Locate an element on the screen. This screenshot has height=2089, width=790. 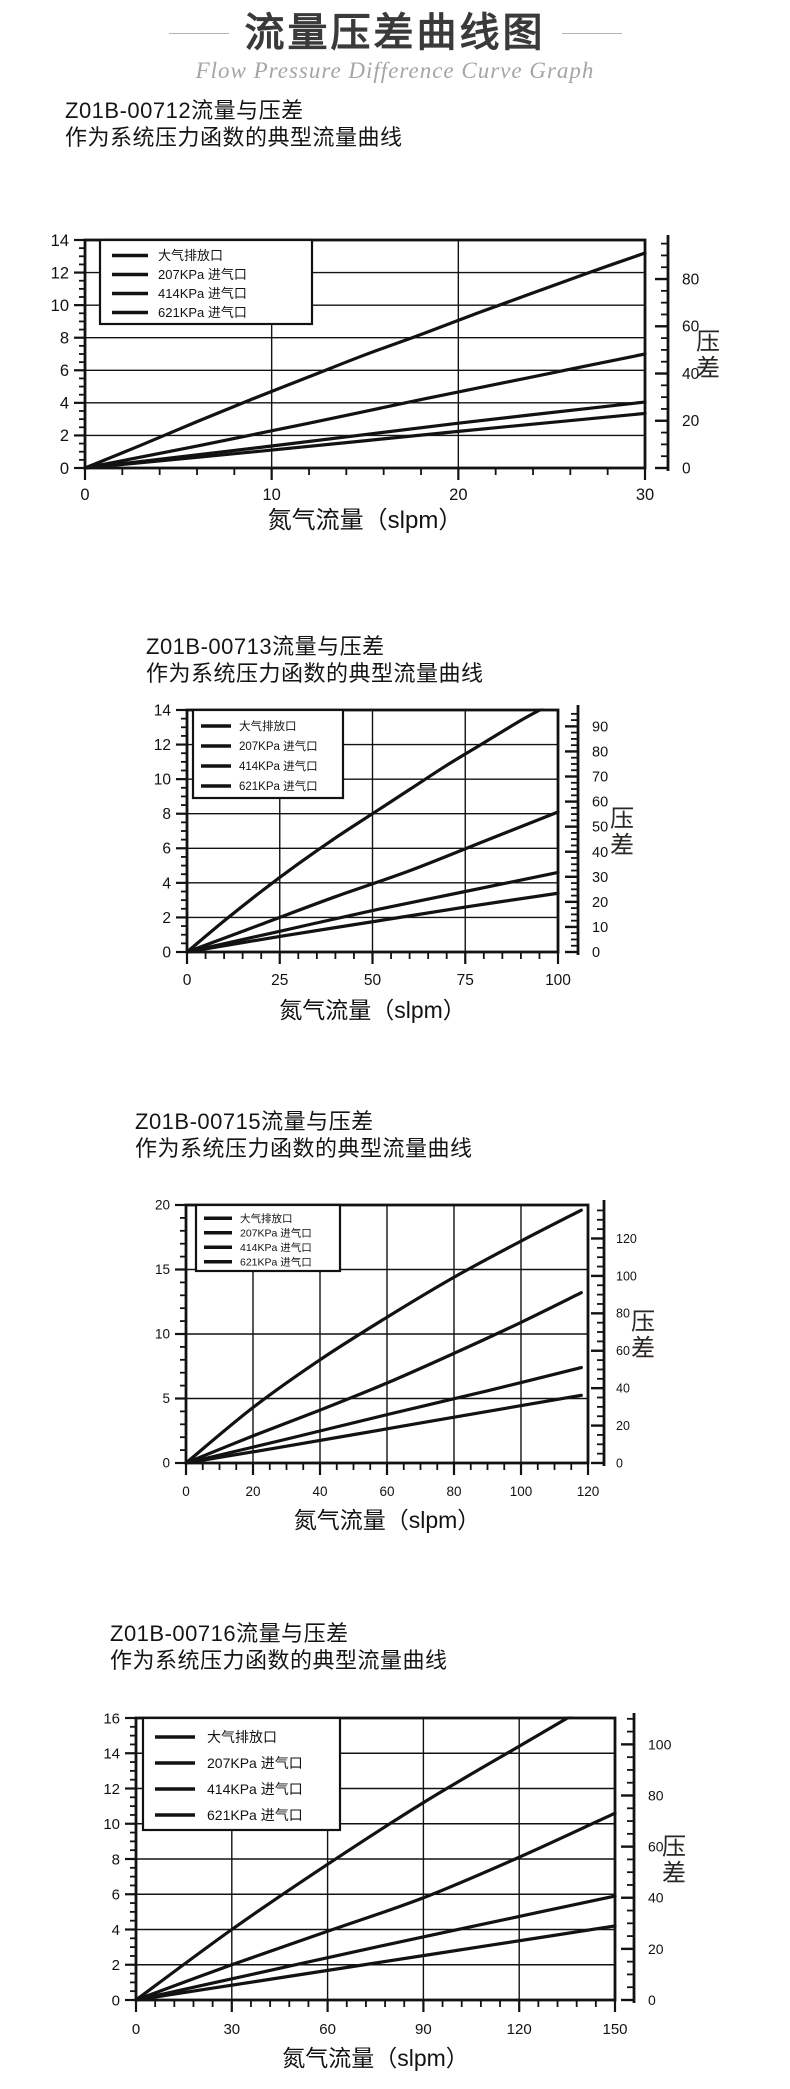
chart-4-title-block: Z01B-00716流量与压差 作为系统压力函数的典型流量曲线 is located at coordinates (279, 1647).